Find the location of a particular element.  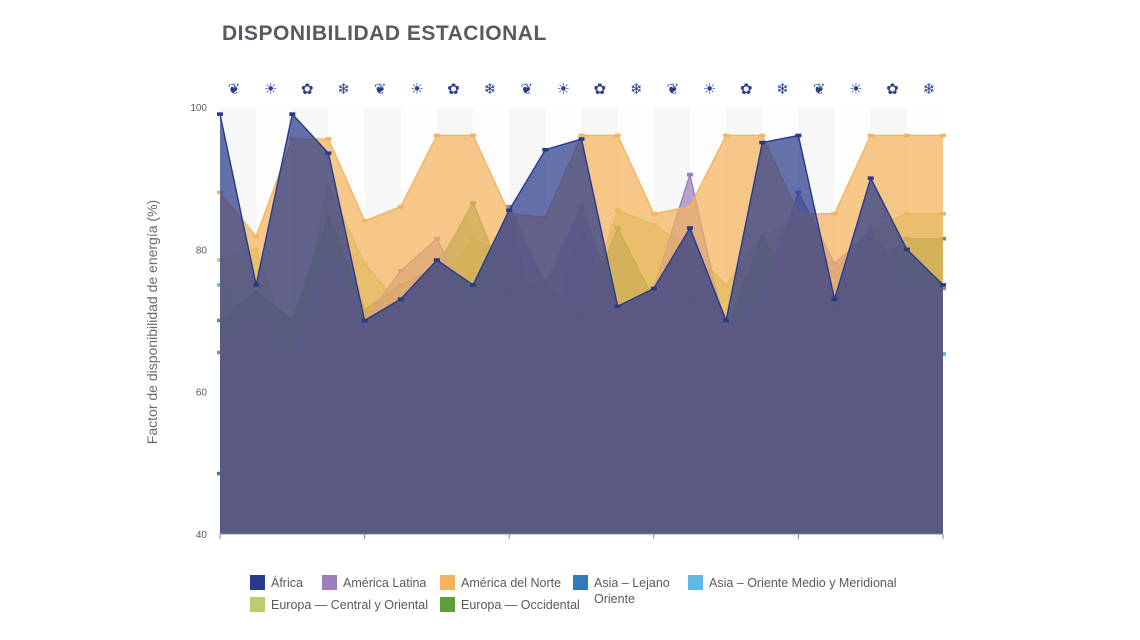

legend-label: África is located at coordinates (287, 583).